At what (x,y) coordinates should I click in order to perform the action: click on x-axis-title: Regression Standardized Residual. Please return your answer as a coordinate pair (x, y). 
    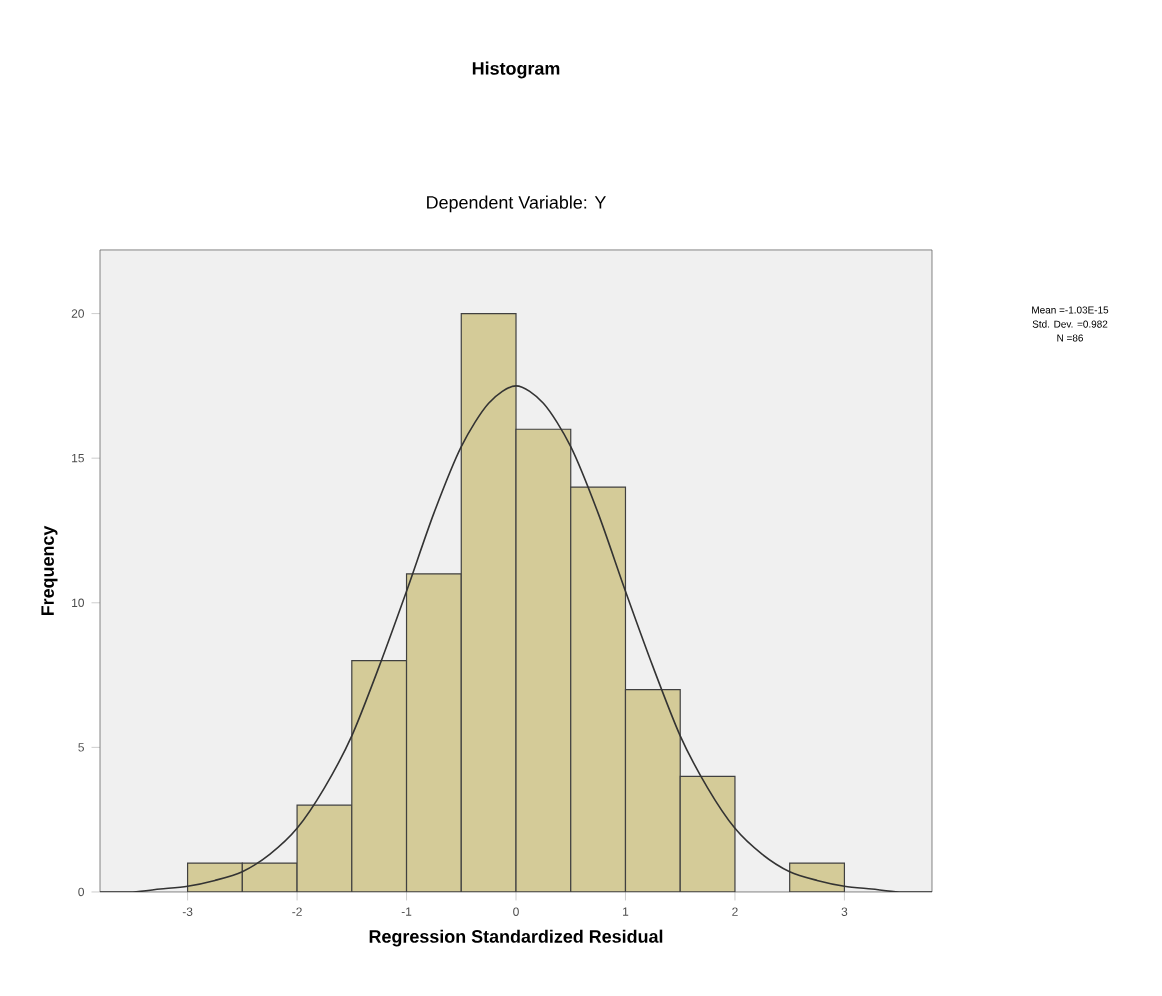
    Looking at the image, I should click on (516, 938).